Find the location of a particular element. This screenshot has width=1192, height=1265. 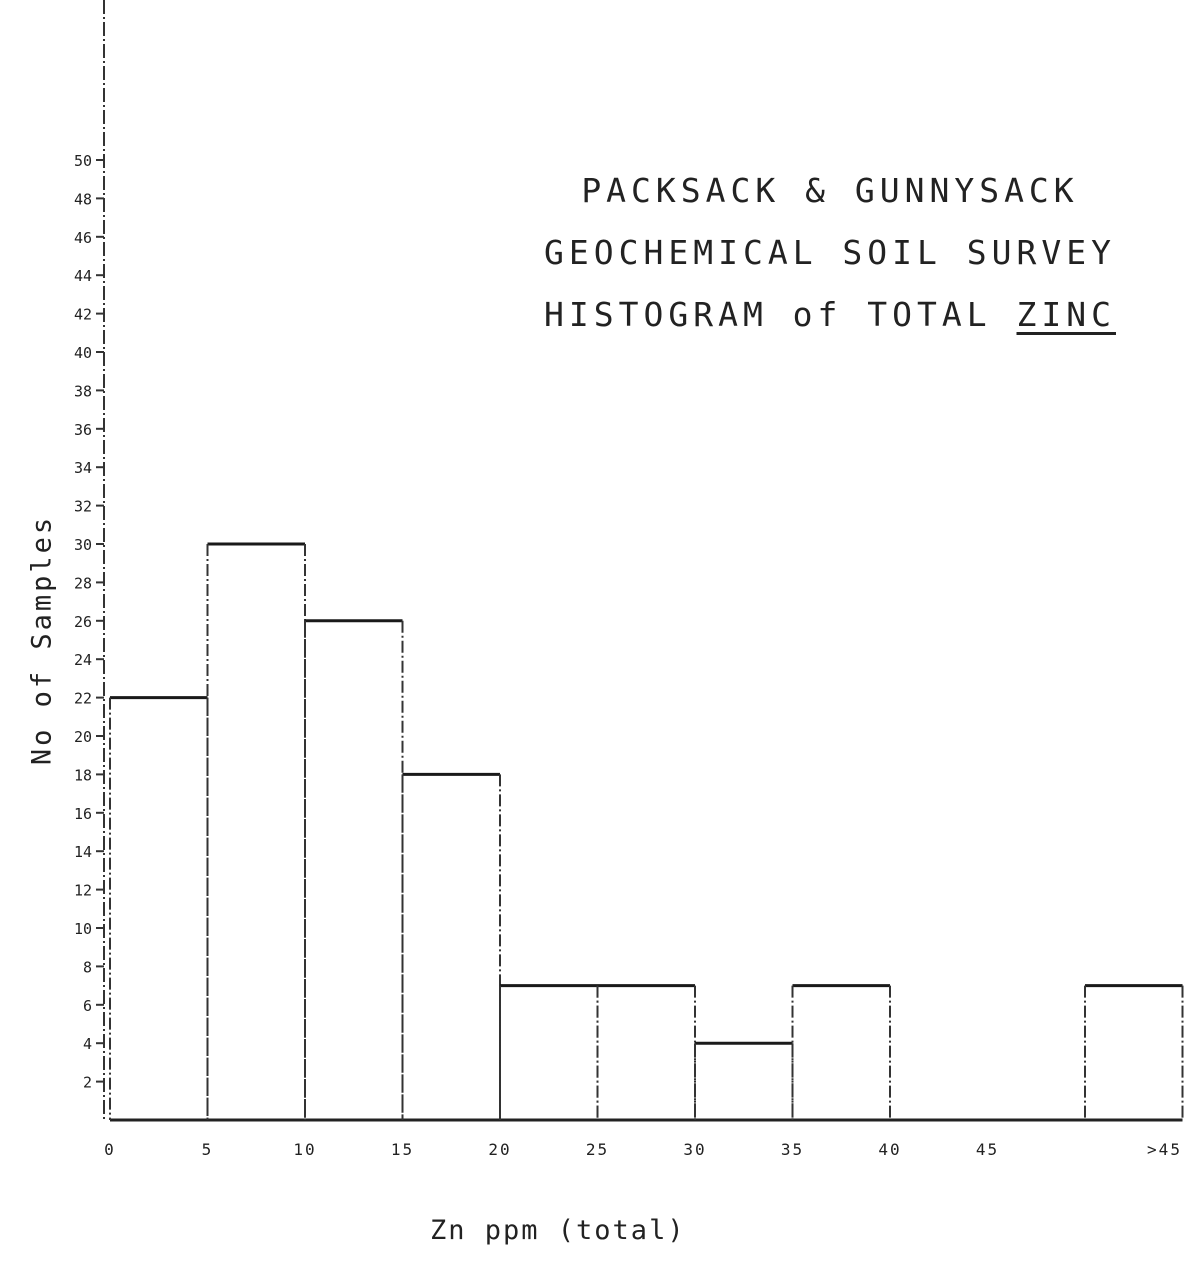

x-tick-label-4: 20 is located at coordinates (499, 1149).